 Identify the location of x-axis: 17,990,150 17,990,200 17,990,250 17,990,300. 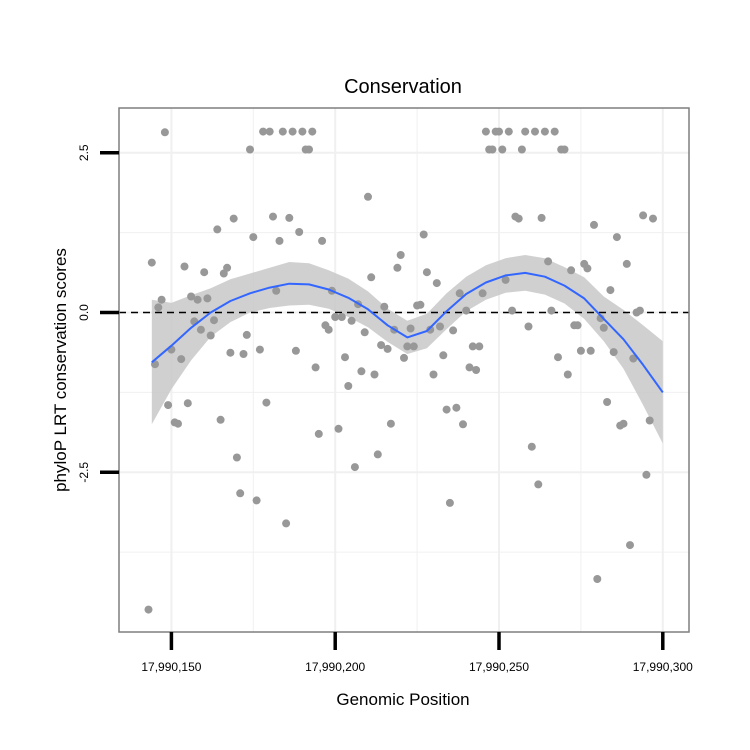
(417, 653).